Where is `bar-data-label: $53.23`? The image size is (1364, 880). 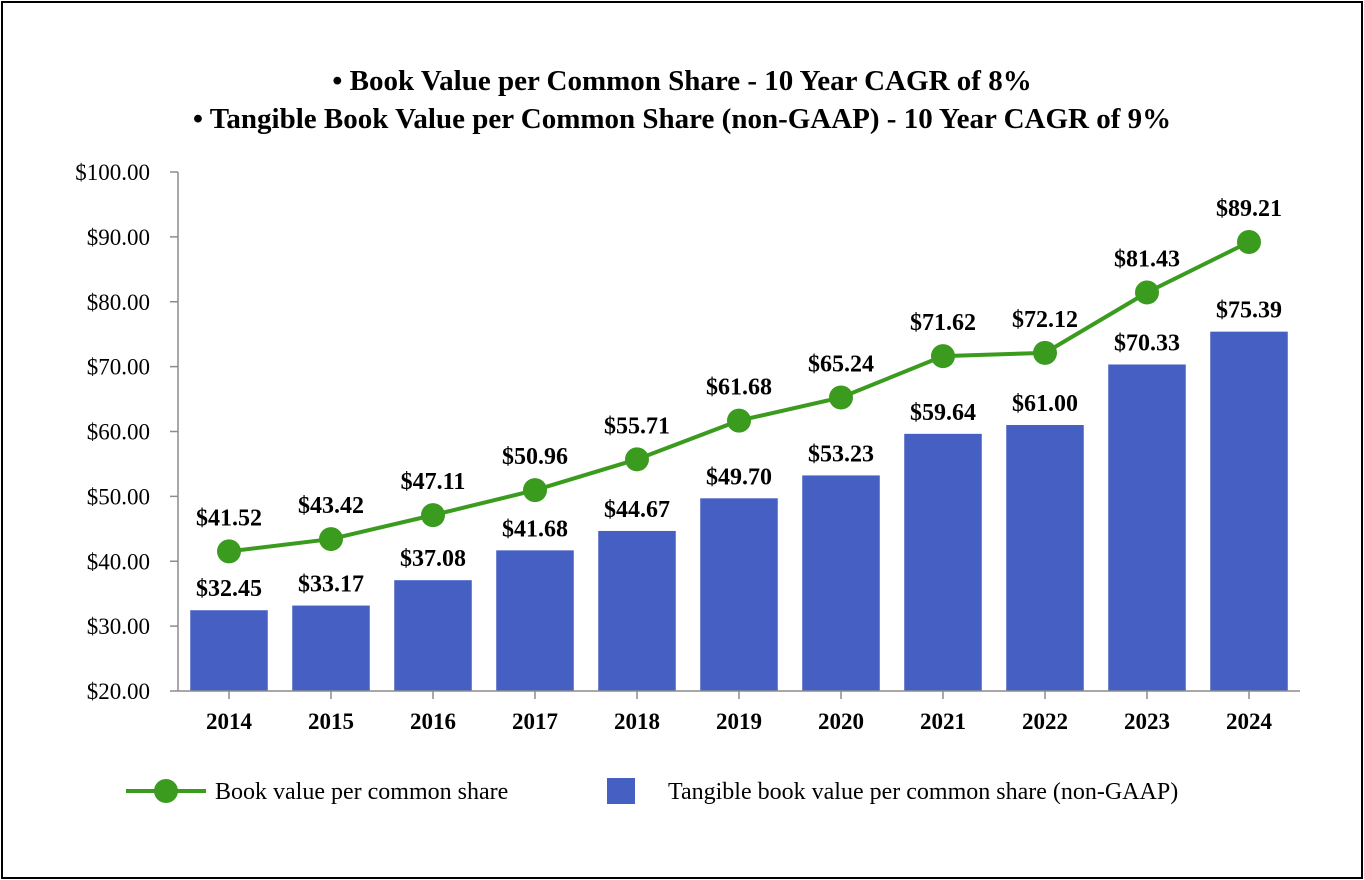 bar-data-label: $53.23 is located at coordinates (841, 454).